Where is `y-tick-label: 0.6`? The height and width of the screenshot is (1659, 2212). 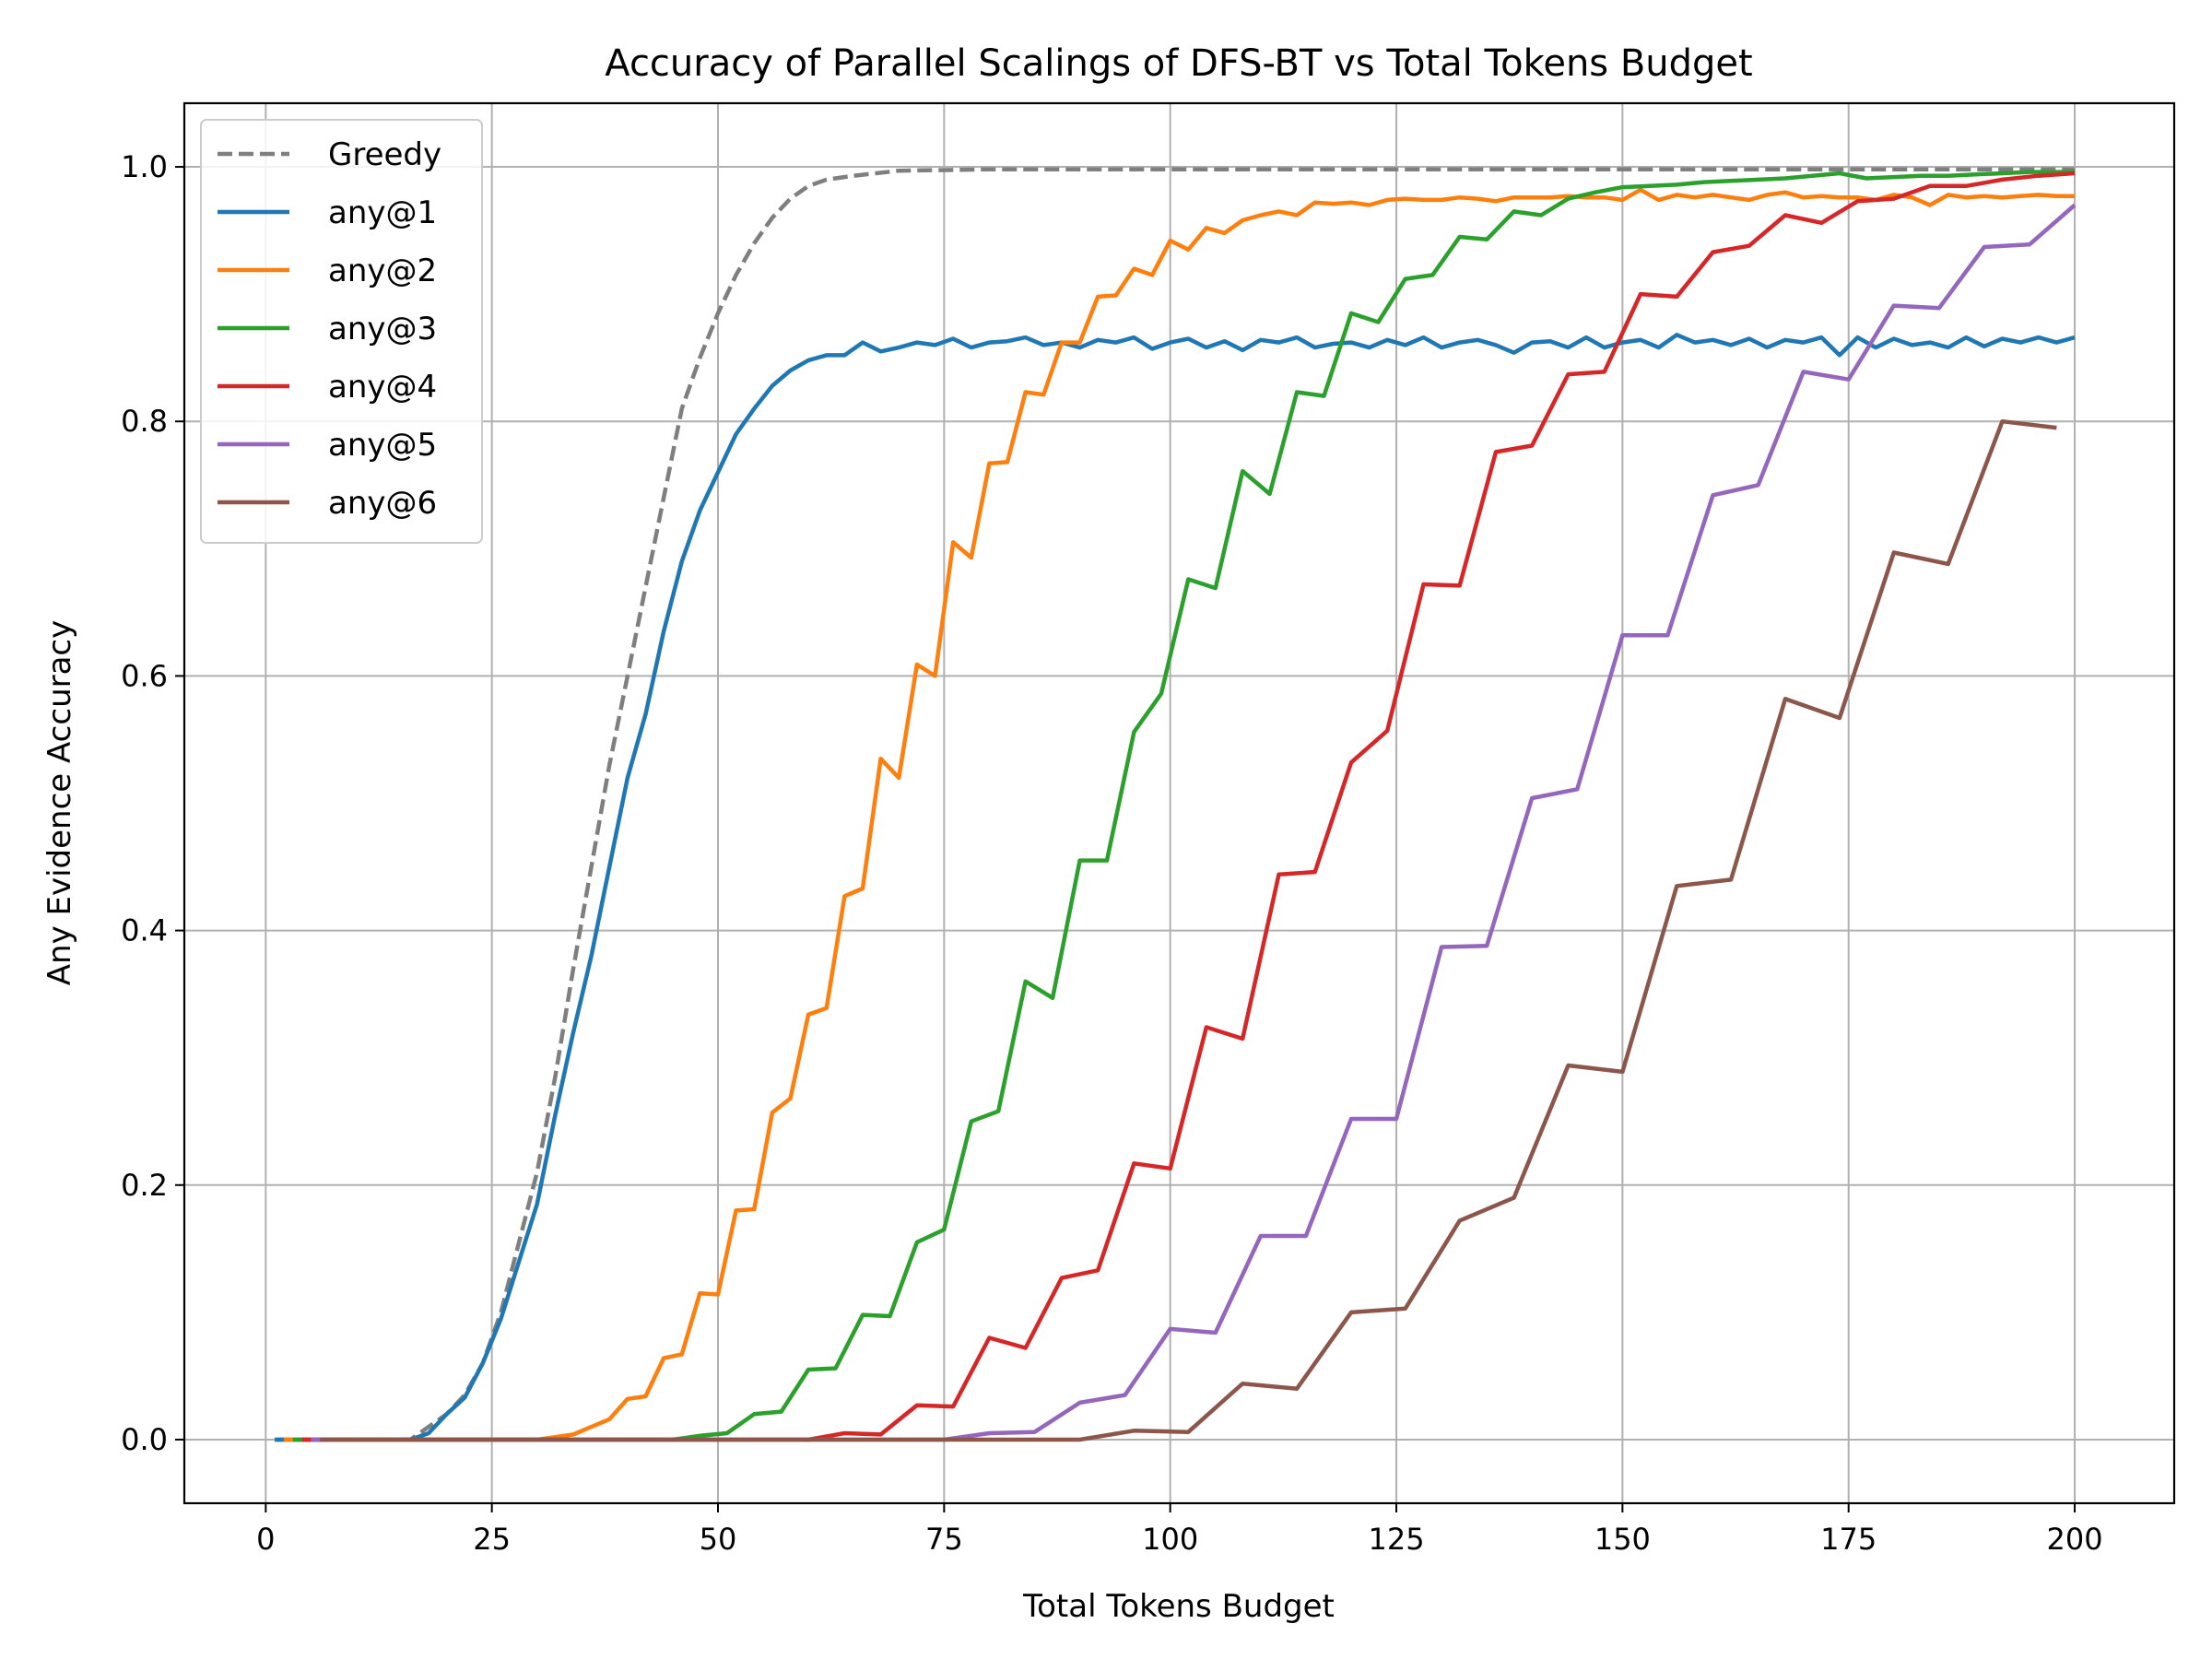 y-tick-label: 0.6 is located at coordinates (144, 675).